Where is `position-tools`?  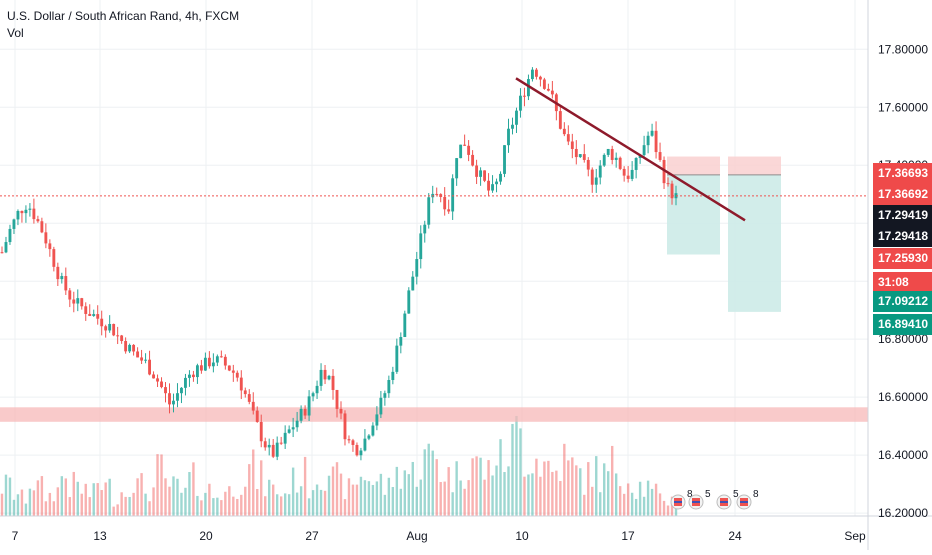
position-tools is located at coordinates (724, 234).